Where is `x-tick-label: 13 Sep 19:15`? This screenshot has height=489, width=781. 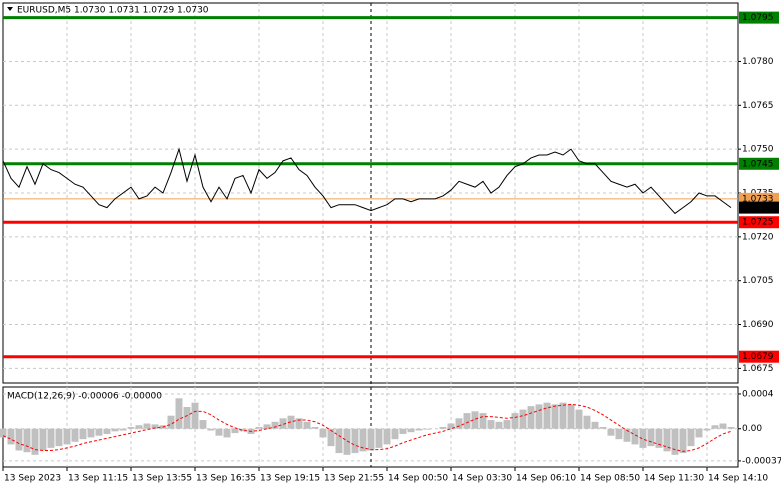 x-tick-label: 13 Sep 19:15 is located at coordinates (290, 479).